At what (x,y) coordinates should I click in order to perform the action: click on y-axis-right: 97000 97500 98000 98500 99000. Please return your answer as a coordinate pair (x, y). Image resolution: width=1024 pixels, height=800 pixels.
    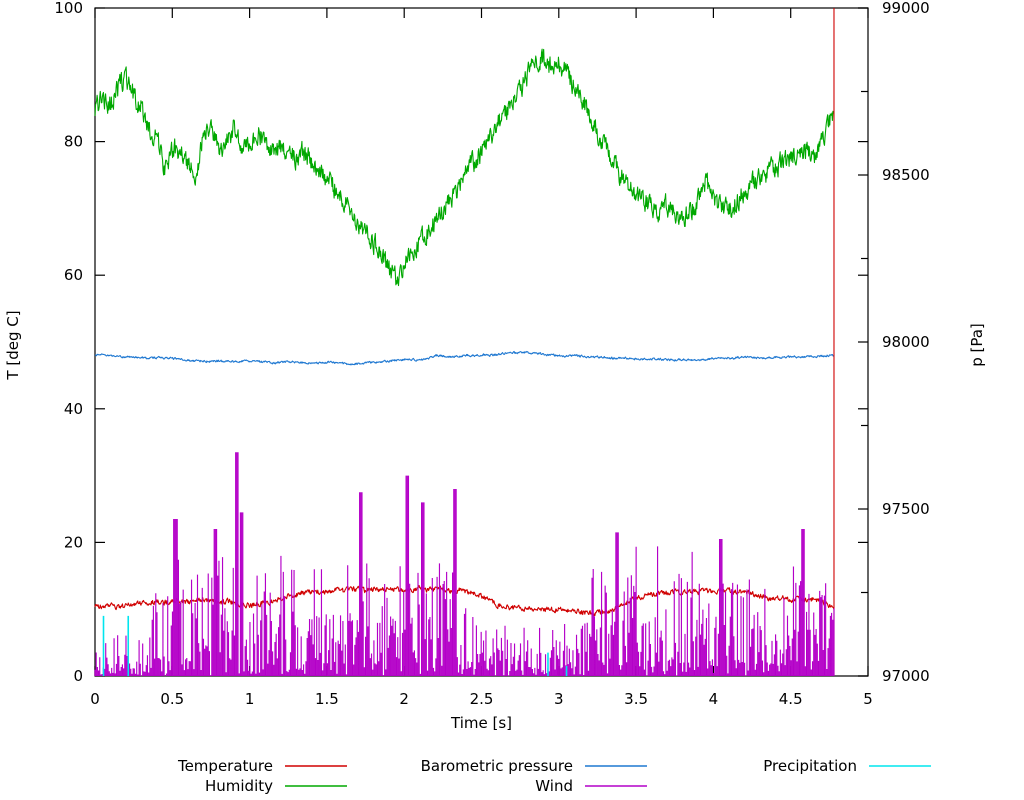
    Looking at the image, I should click on (894, 342).